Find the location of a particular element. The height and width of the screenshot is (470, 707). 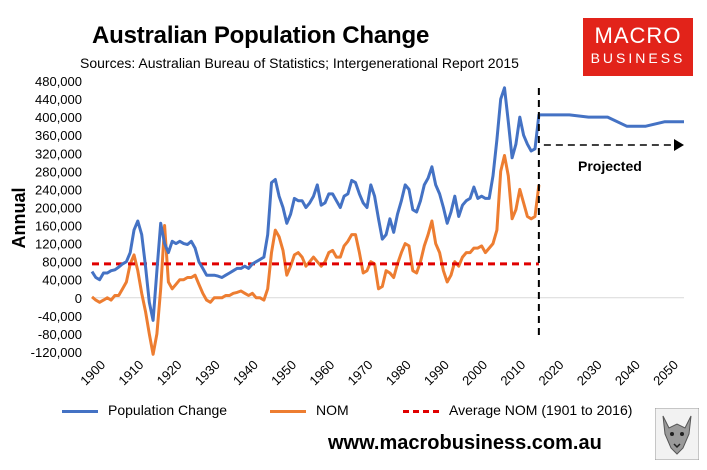

y-tick-label: 400,000 is located at coordinates (58, 117).